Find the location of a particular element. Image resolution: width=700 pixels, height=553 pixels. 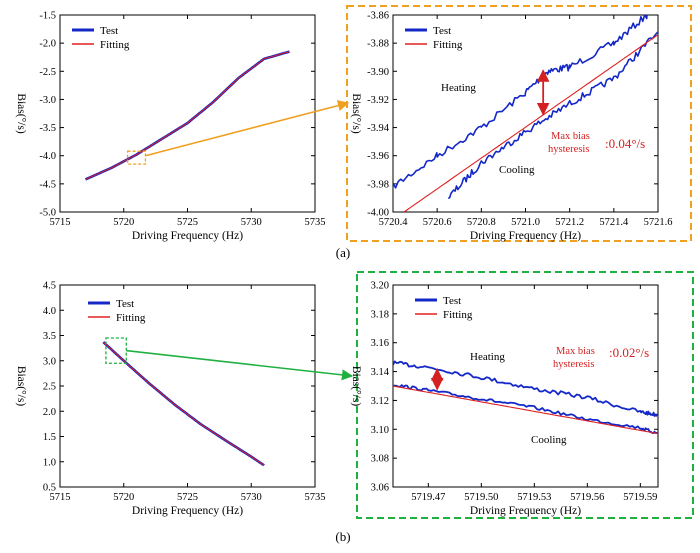

y-tick-label: 1.5 is located at coordinates (49, 437).